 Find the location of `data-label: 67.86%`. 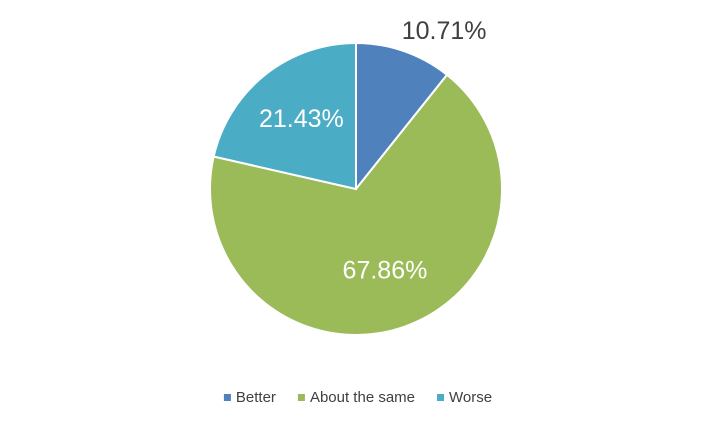

data-label: 67.86% is located at coordinates (385, 270).